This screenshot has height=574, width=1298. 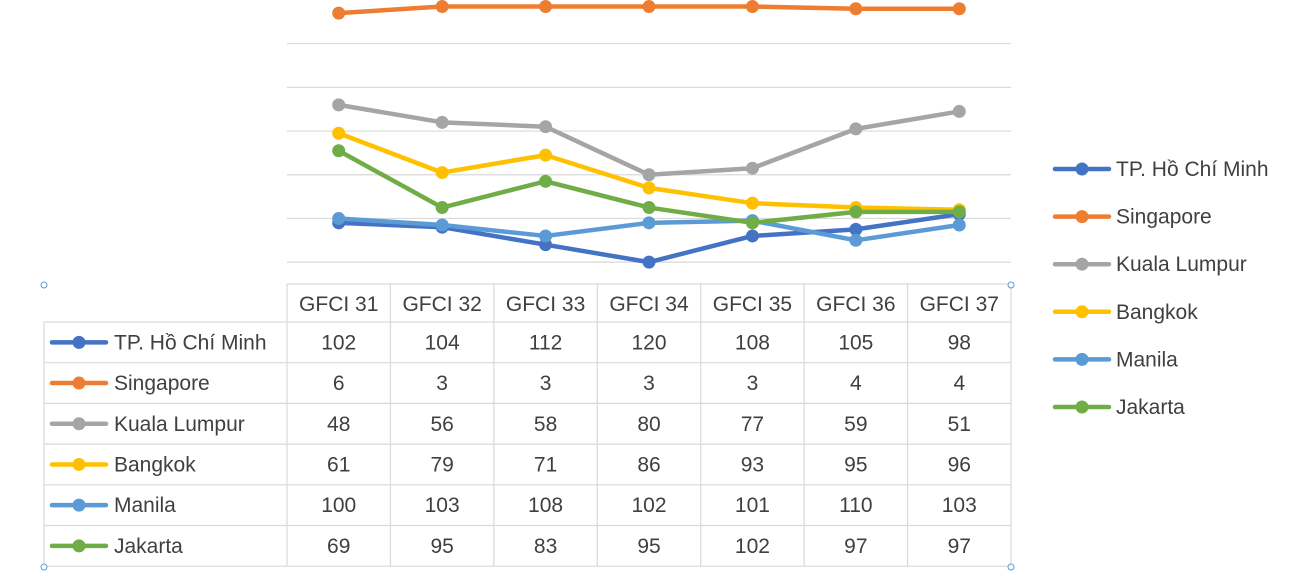 What do you see at coordinates (338, 424) in the screenshot?
I see `table-cell-value: 48` at bounding box center [338, 424].